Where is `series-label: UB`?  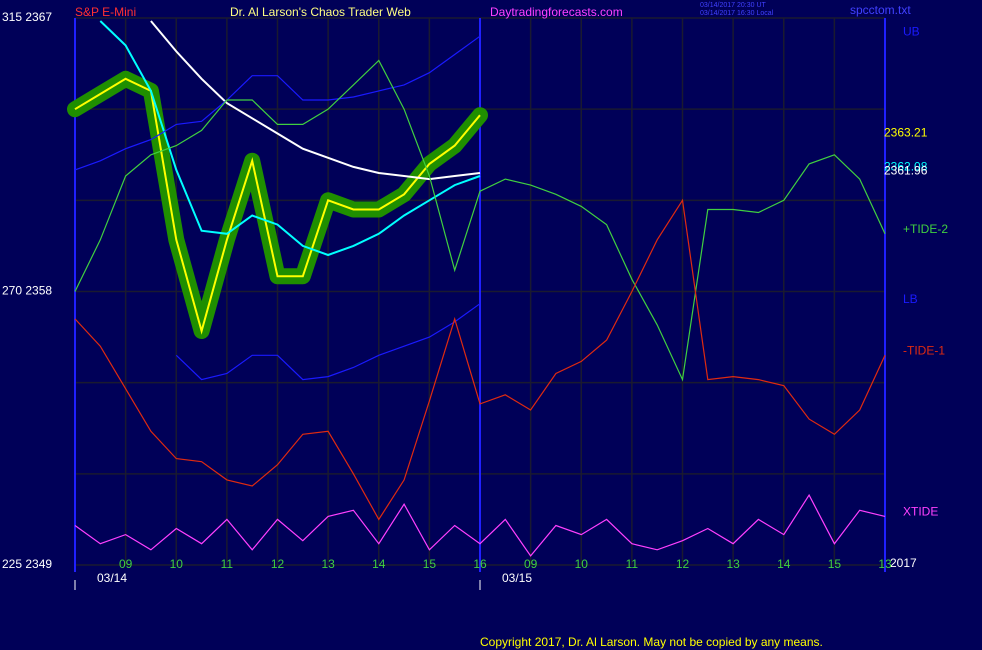
series-label: UB is located at coordinates (911, 31).